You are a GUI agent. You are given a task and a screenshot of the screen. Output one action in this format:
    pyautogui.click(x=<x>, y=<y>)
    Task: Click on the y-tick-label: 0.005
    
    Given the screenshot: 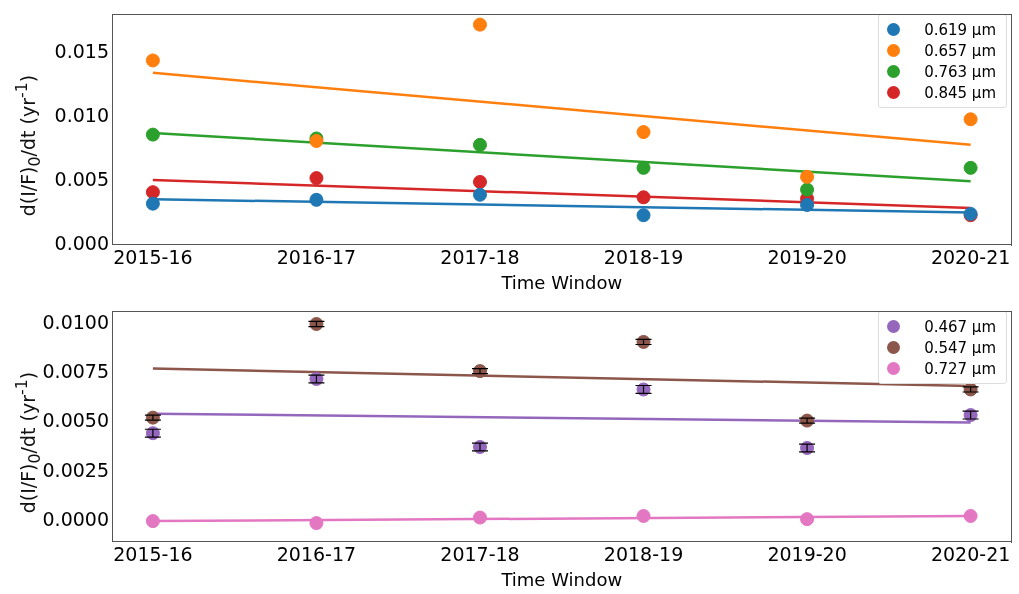 What is the action you would take?
    pyautogui.click(x=81, y=178)
    